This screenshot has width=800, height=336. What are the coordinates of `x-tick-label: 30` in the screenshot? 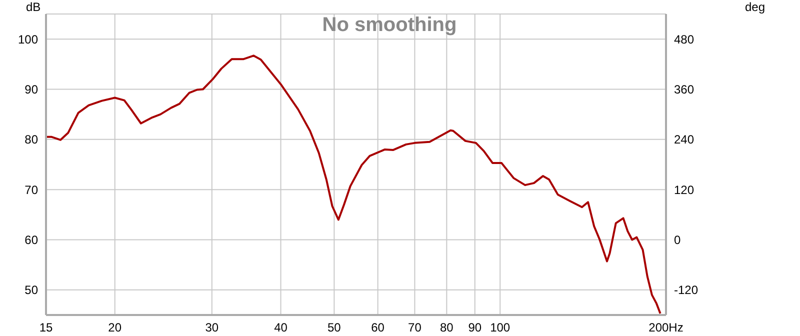 It's located at (212, 327).